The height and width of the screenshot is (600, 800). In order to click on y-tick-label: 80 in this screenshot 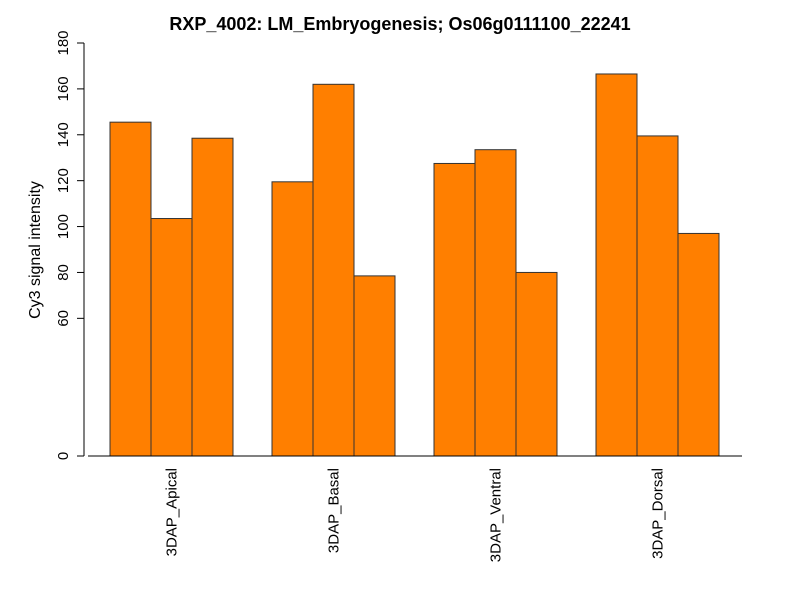, I will do `click(63, 272)`.